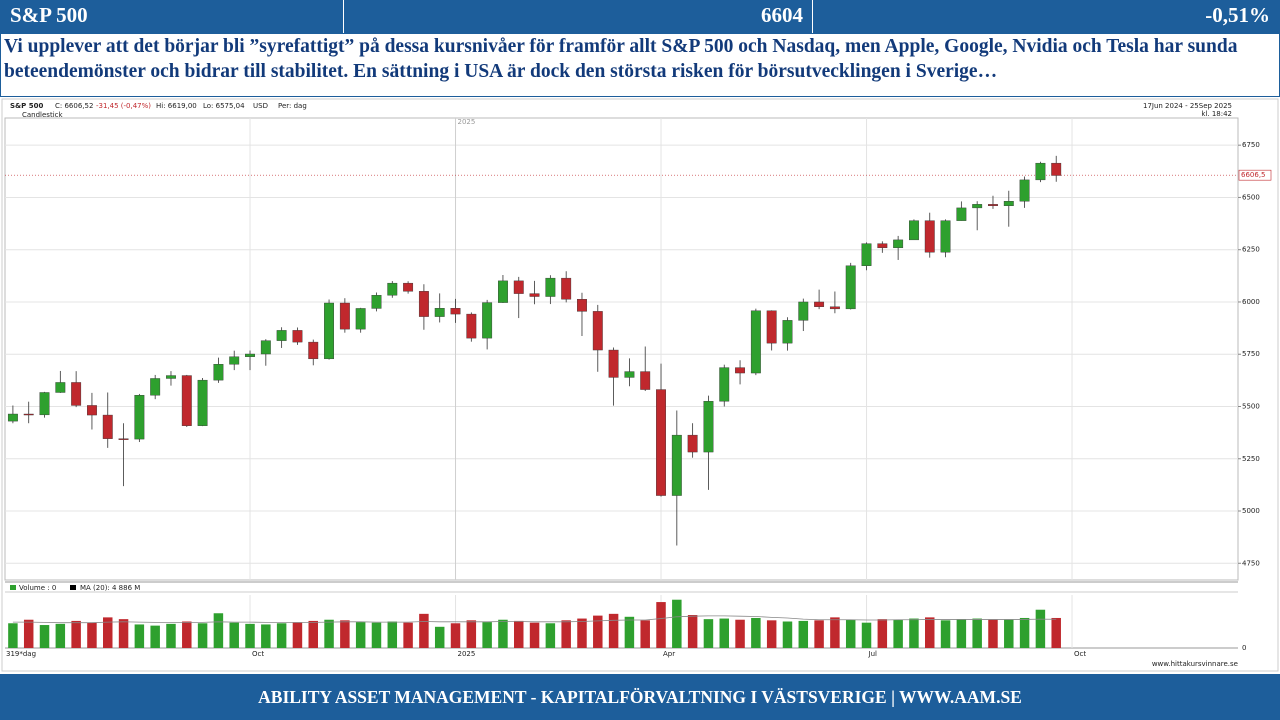 The width and height of the screenshot is (1280, 720). Describe the element at coordinates (1251, 511) in the screenshot. I see `y-tick-label: 5000` at that location.